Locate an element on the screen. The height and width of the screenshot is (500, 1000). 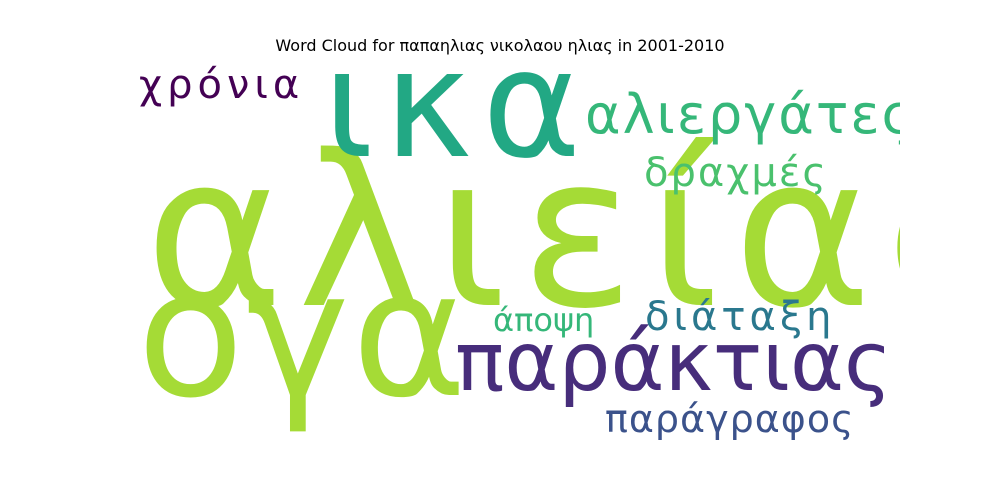
word-oga: ογα is located at coordinates (303, 335).